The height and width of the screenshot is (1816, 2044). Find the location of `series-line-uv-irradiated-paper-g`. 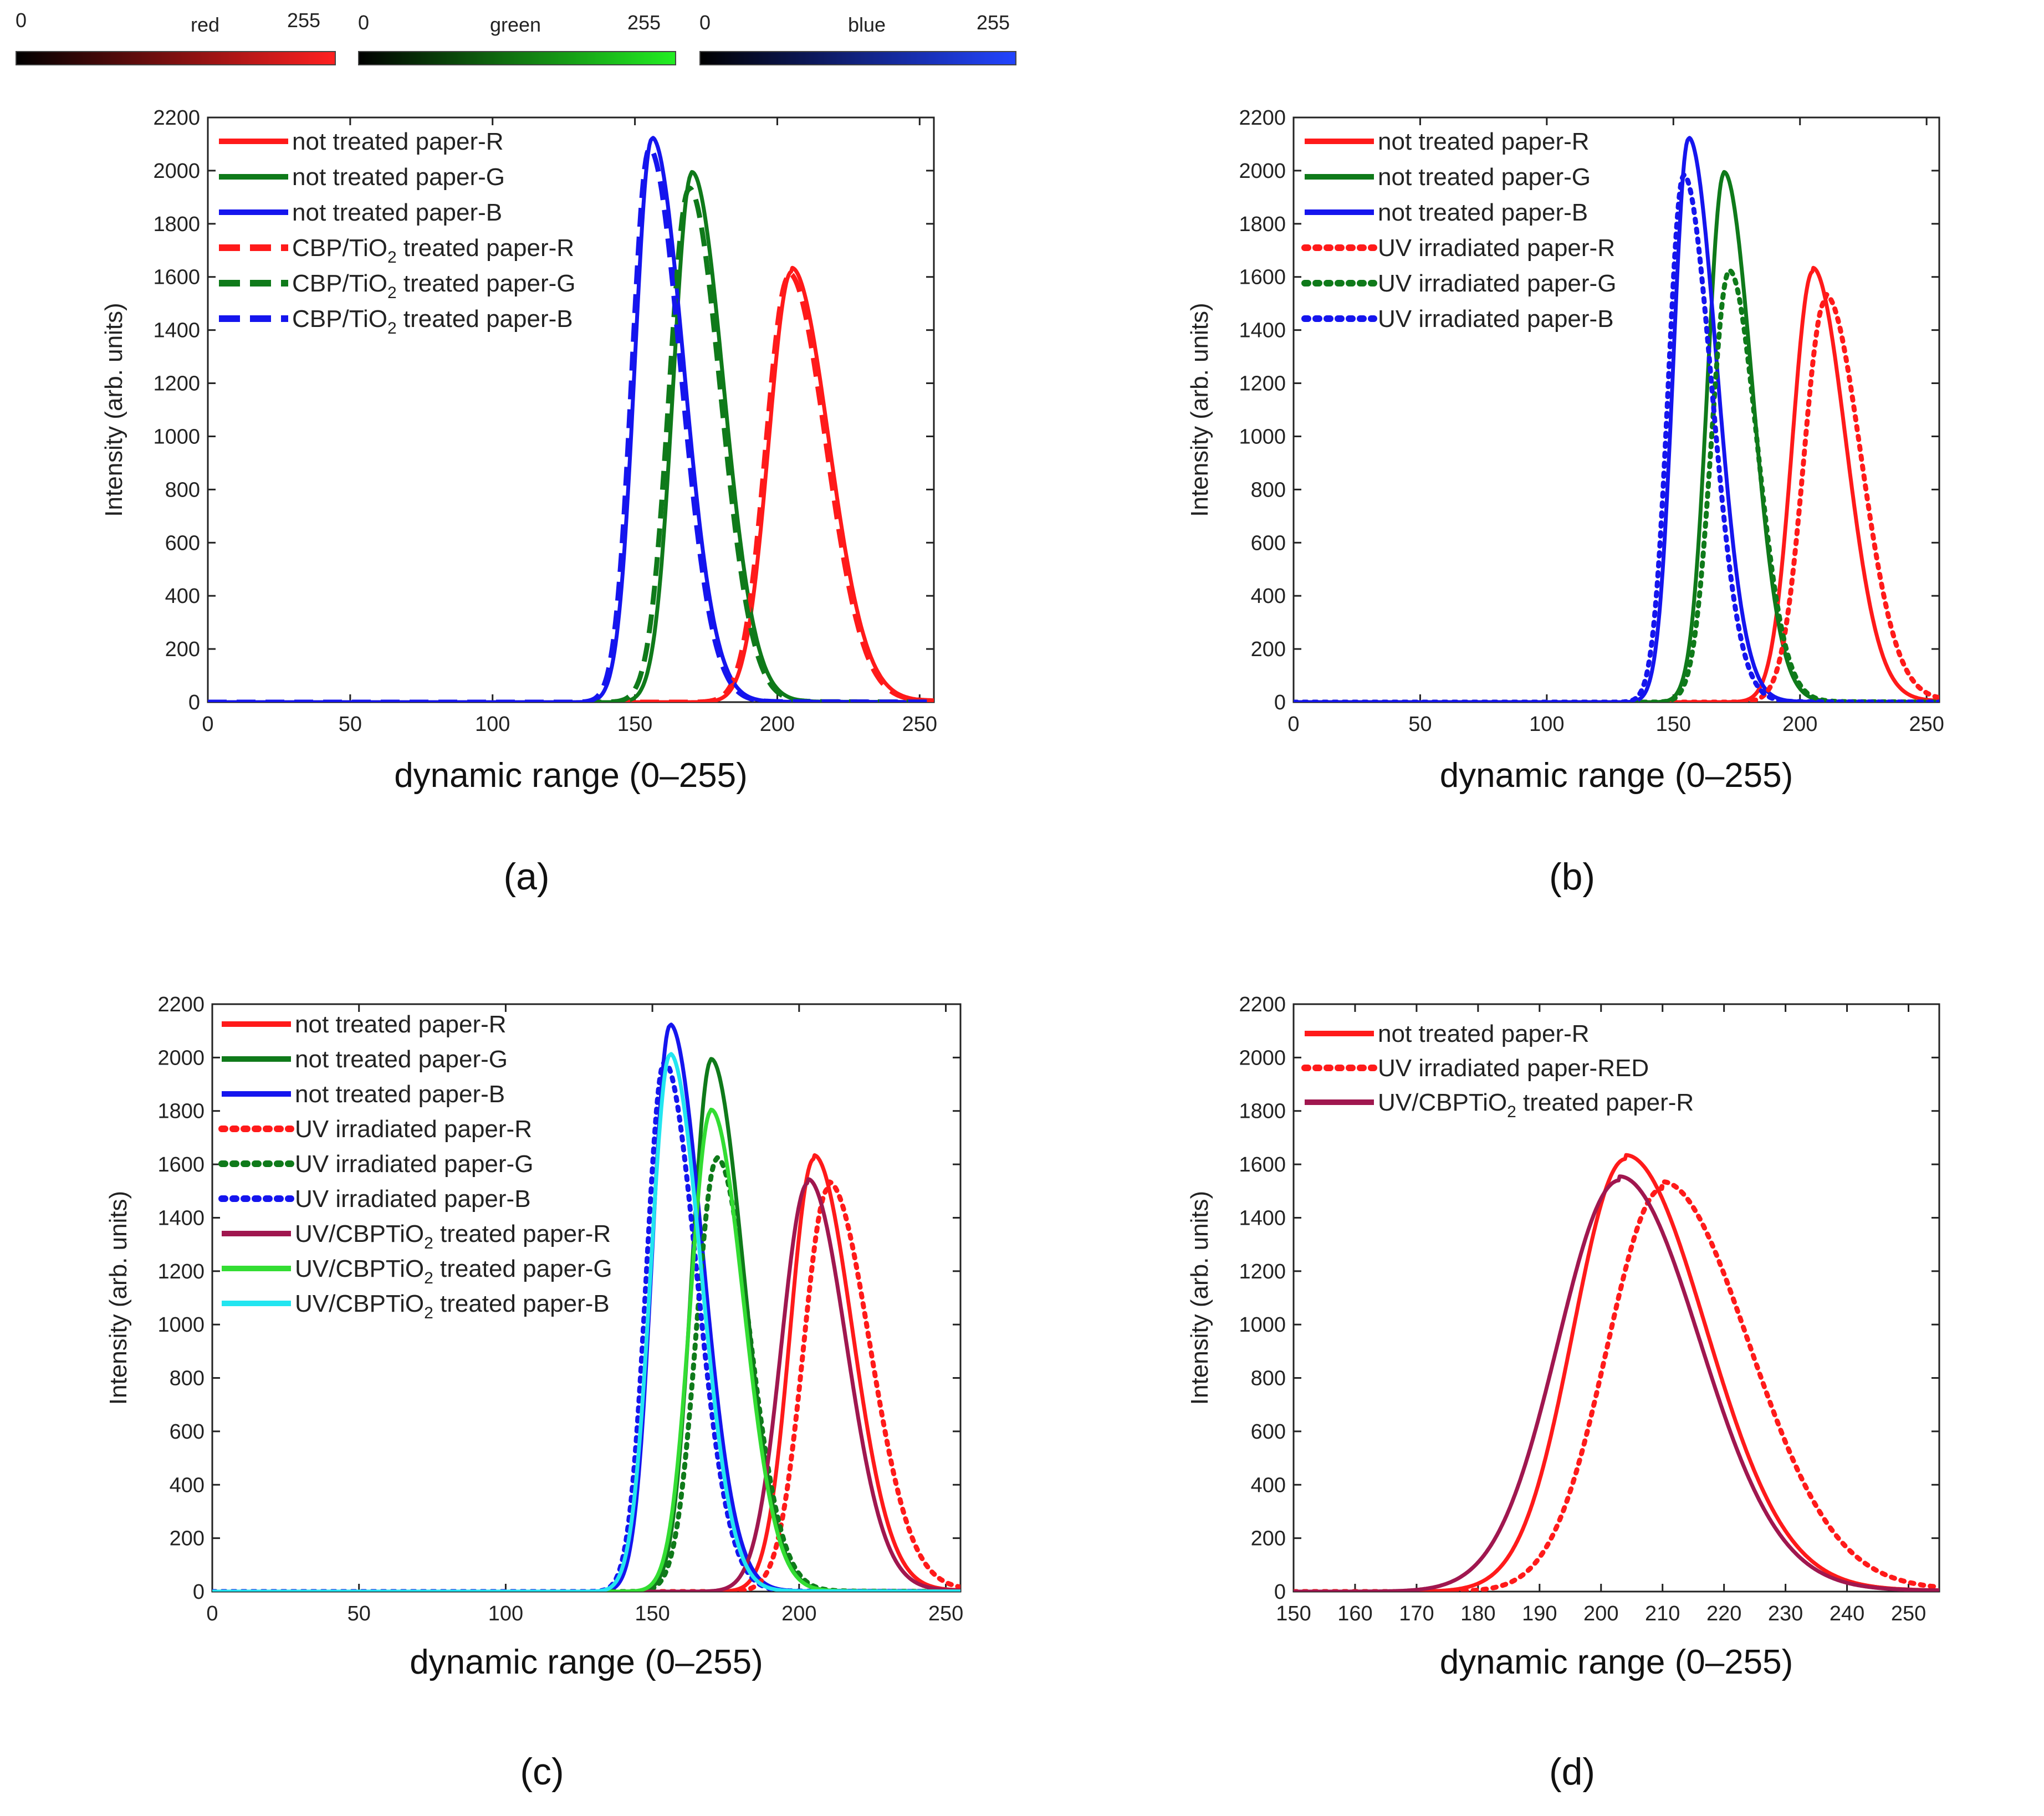

series-line-uv-irradiated-paper-g is located at coordinates (1616, 485).